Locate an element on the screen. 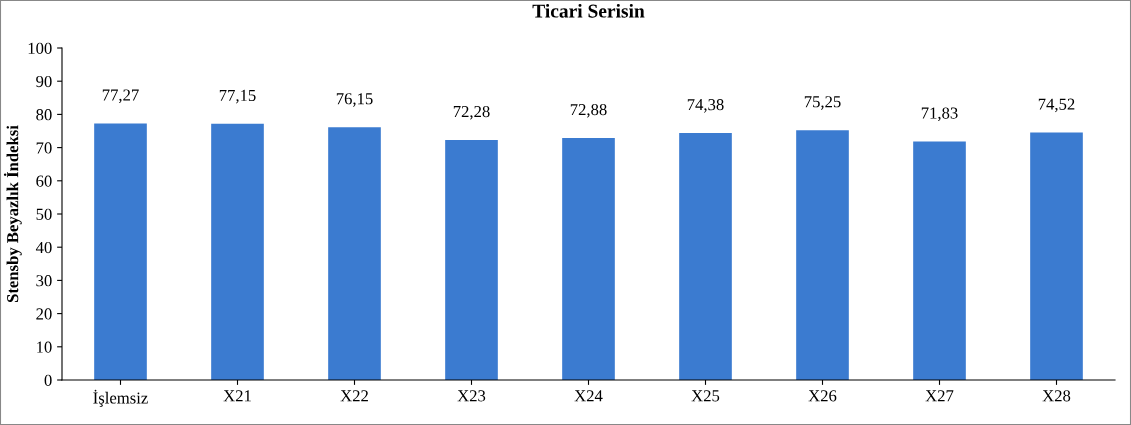  y-axis-title: Stensby Beyazlık İndeksi is located at coordinates (12, 214).